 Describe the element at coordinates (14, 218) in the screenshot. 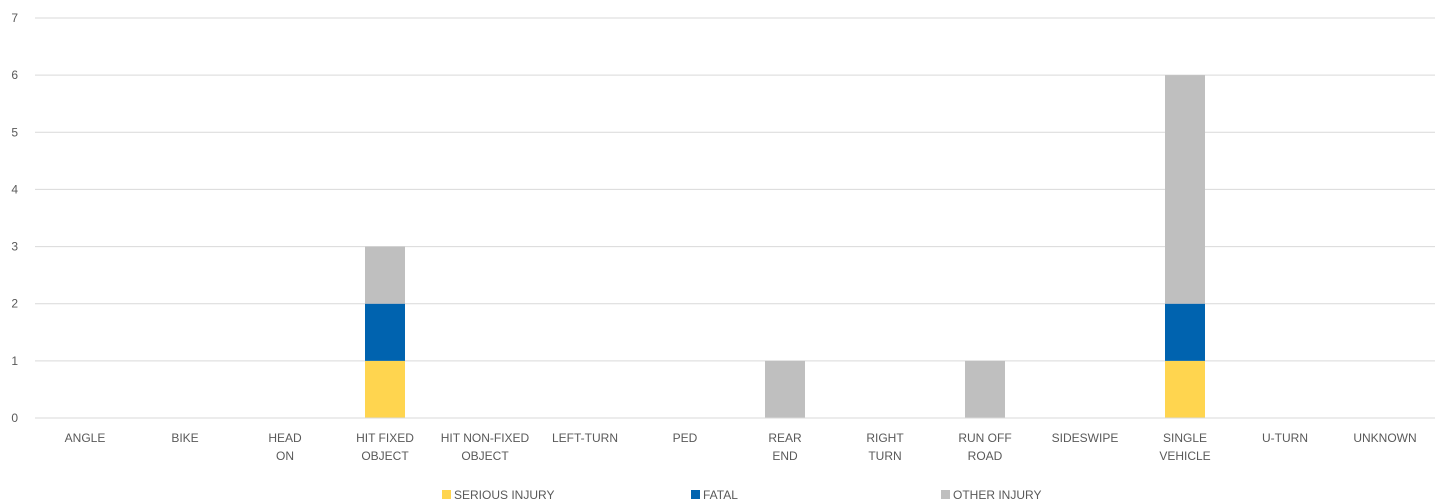

I see `y-axis-ticks: 0 1 2 3 4 5 6 7` at that location.